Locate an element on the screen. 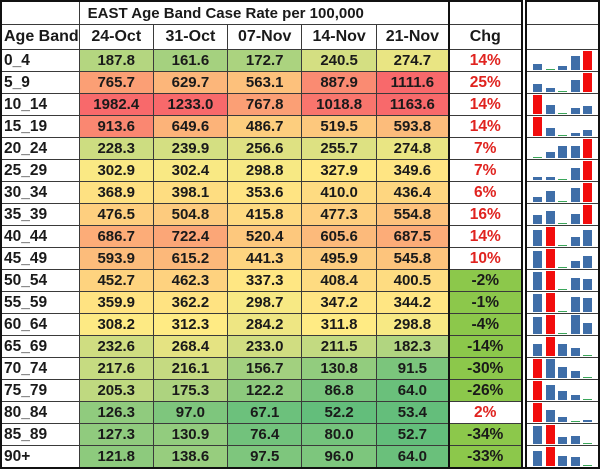 This screenshot has height=476, width=600. age-band-cell: 25_29 is located at coordinates (40, 170).